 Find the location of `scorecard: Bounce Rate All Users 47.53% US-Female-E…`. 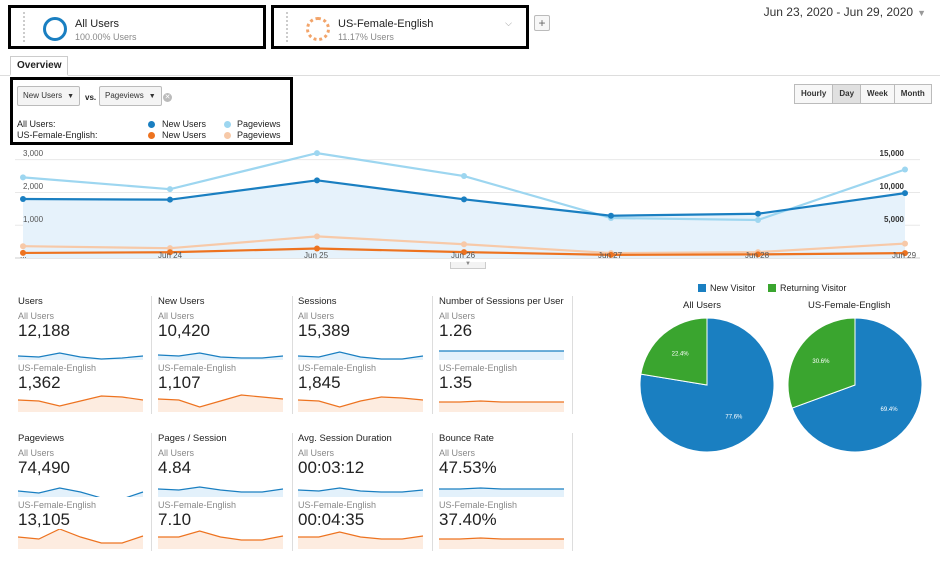

scorecard: Bounce Rate All Users 47.53% US-Female-E… is located at coordinates (504, 498).